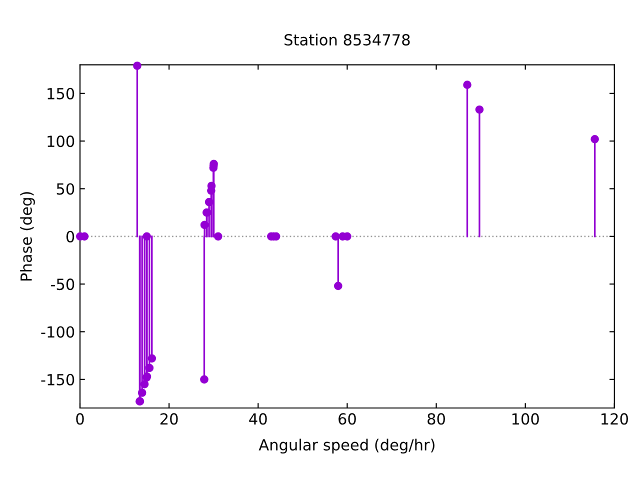 The width and height of the screenshot is (640, 480). Describe the element at coordinates (65, 189) in the screenshot. I see `y-tick-label: 50` at that location.